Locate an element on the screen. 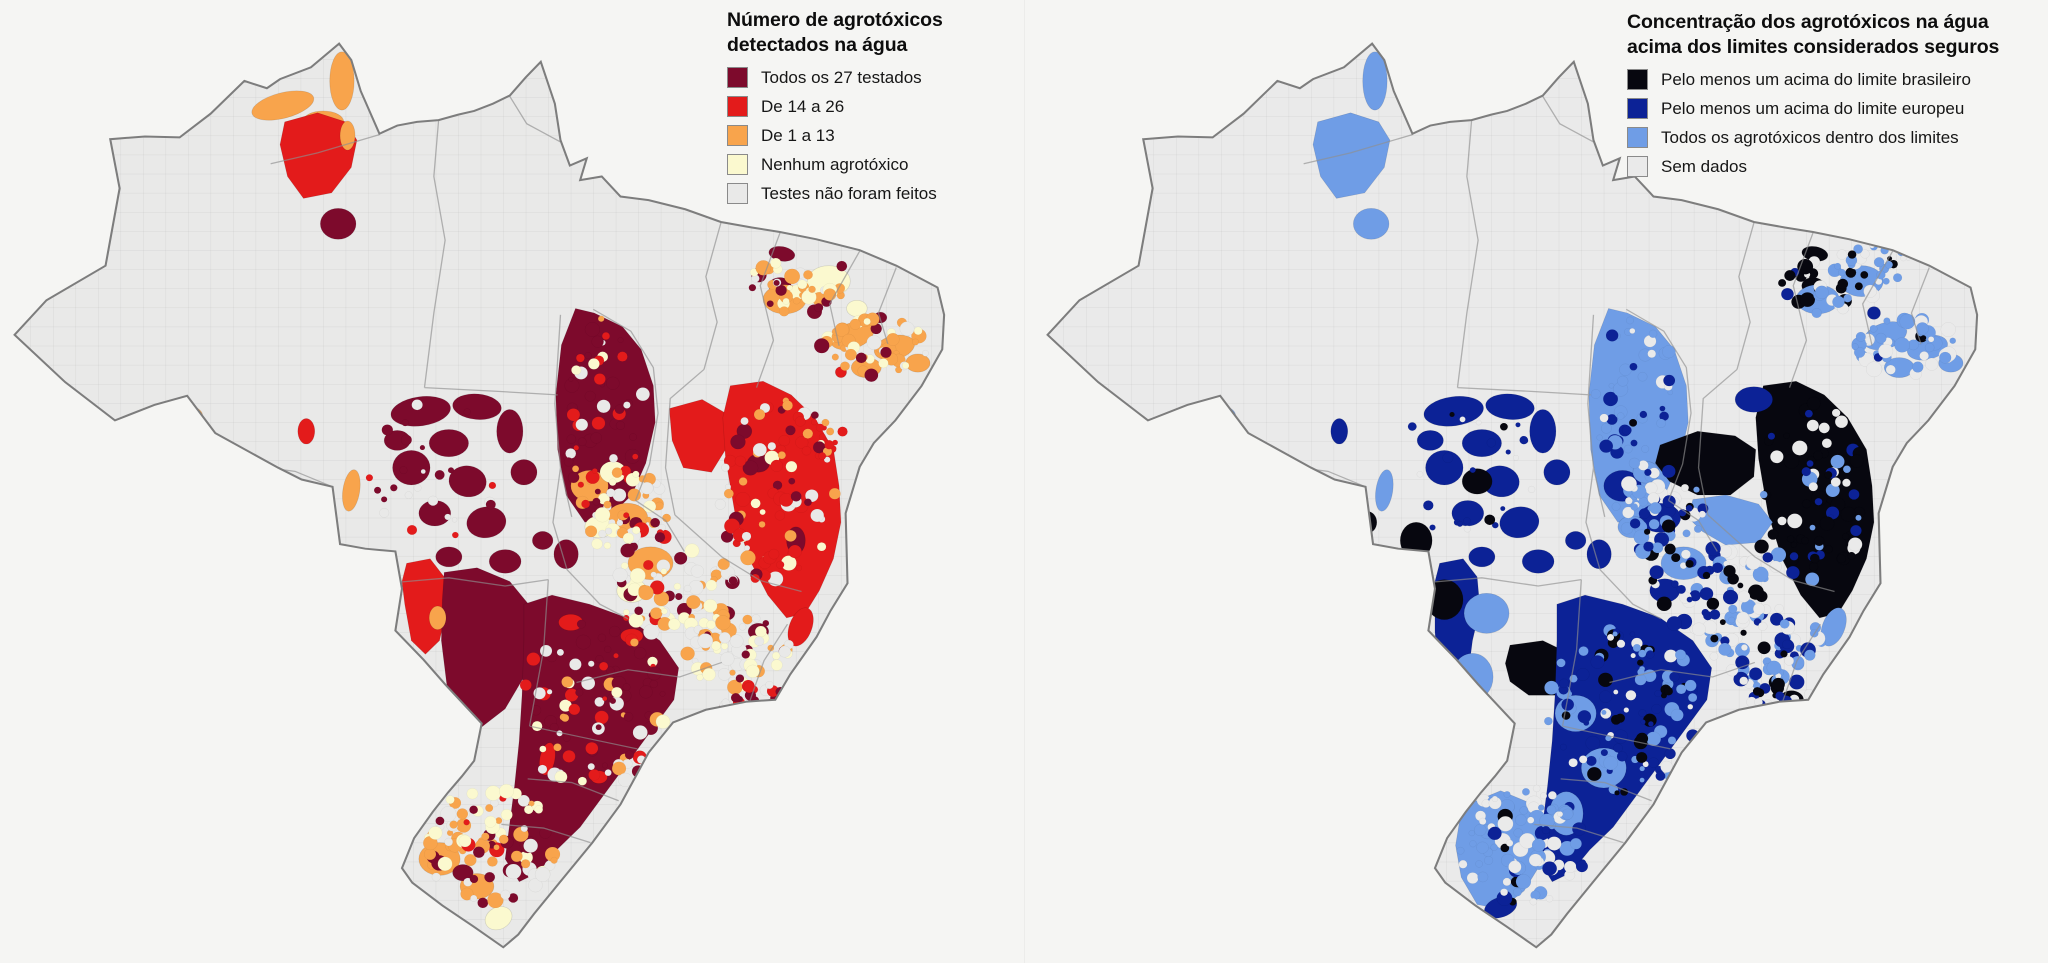 The width and height of the screenshot is (2048, 963). legend-swatch is located at coordinates (737, 165).